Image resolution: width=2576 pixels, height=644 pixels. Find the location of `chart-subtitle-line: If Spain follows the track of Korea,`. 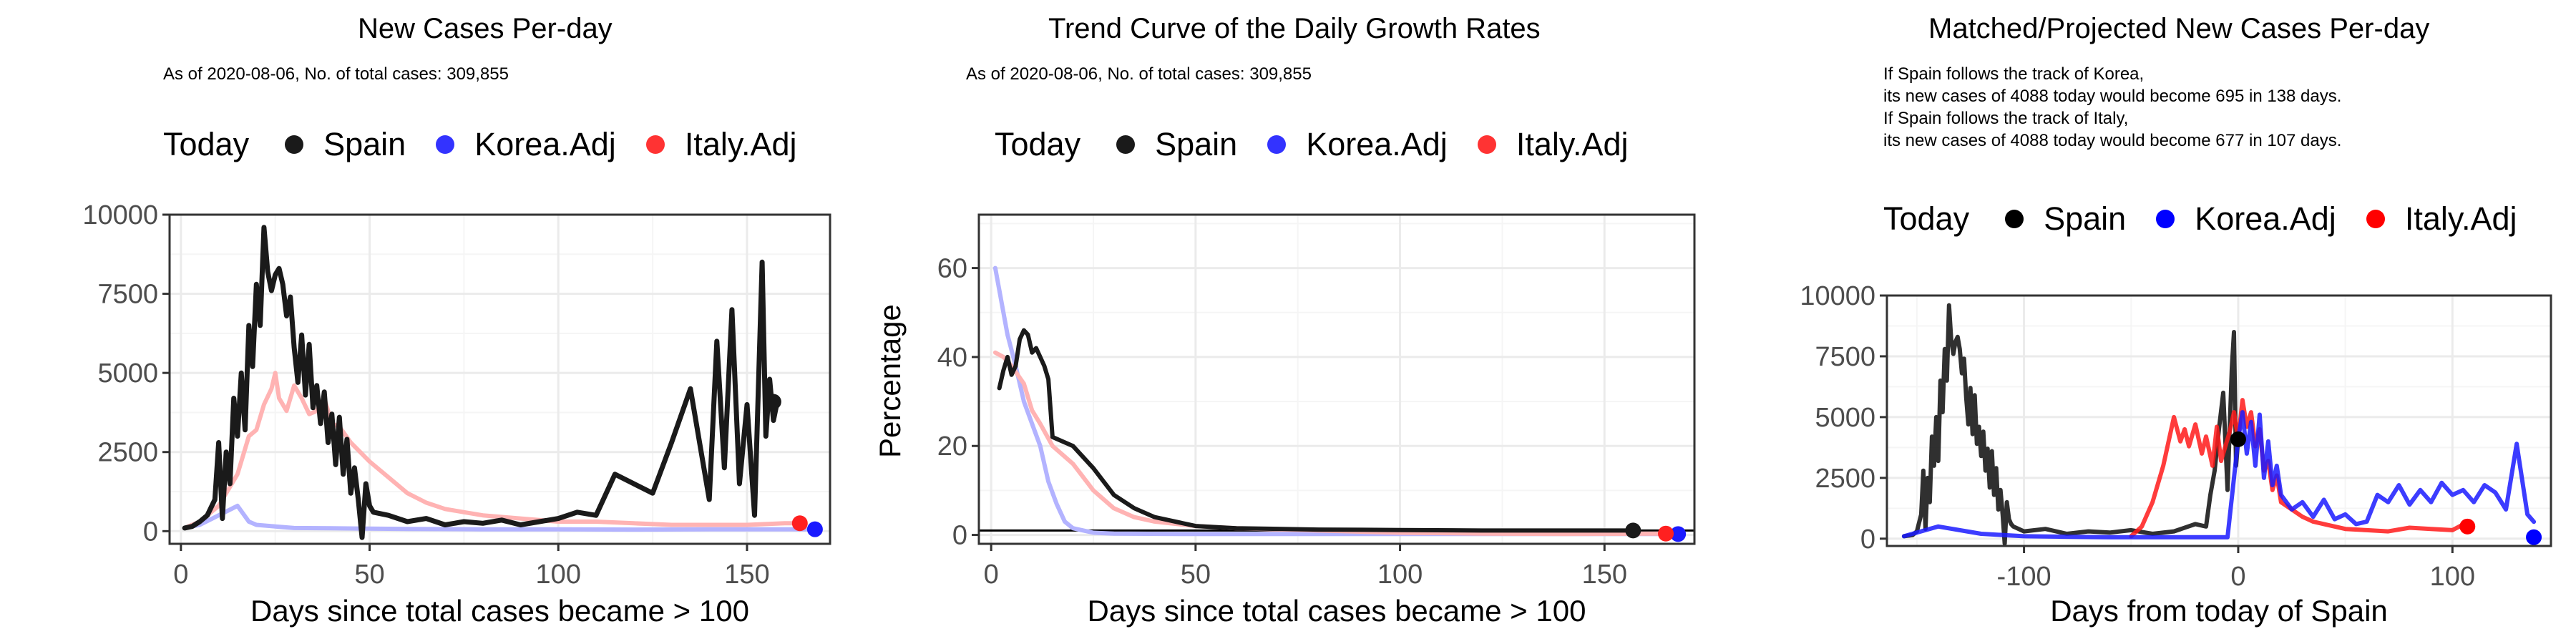

chart-subtitle-line: If Spain follows the track of Korea, is located at coordinates (2014, 74).